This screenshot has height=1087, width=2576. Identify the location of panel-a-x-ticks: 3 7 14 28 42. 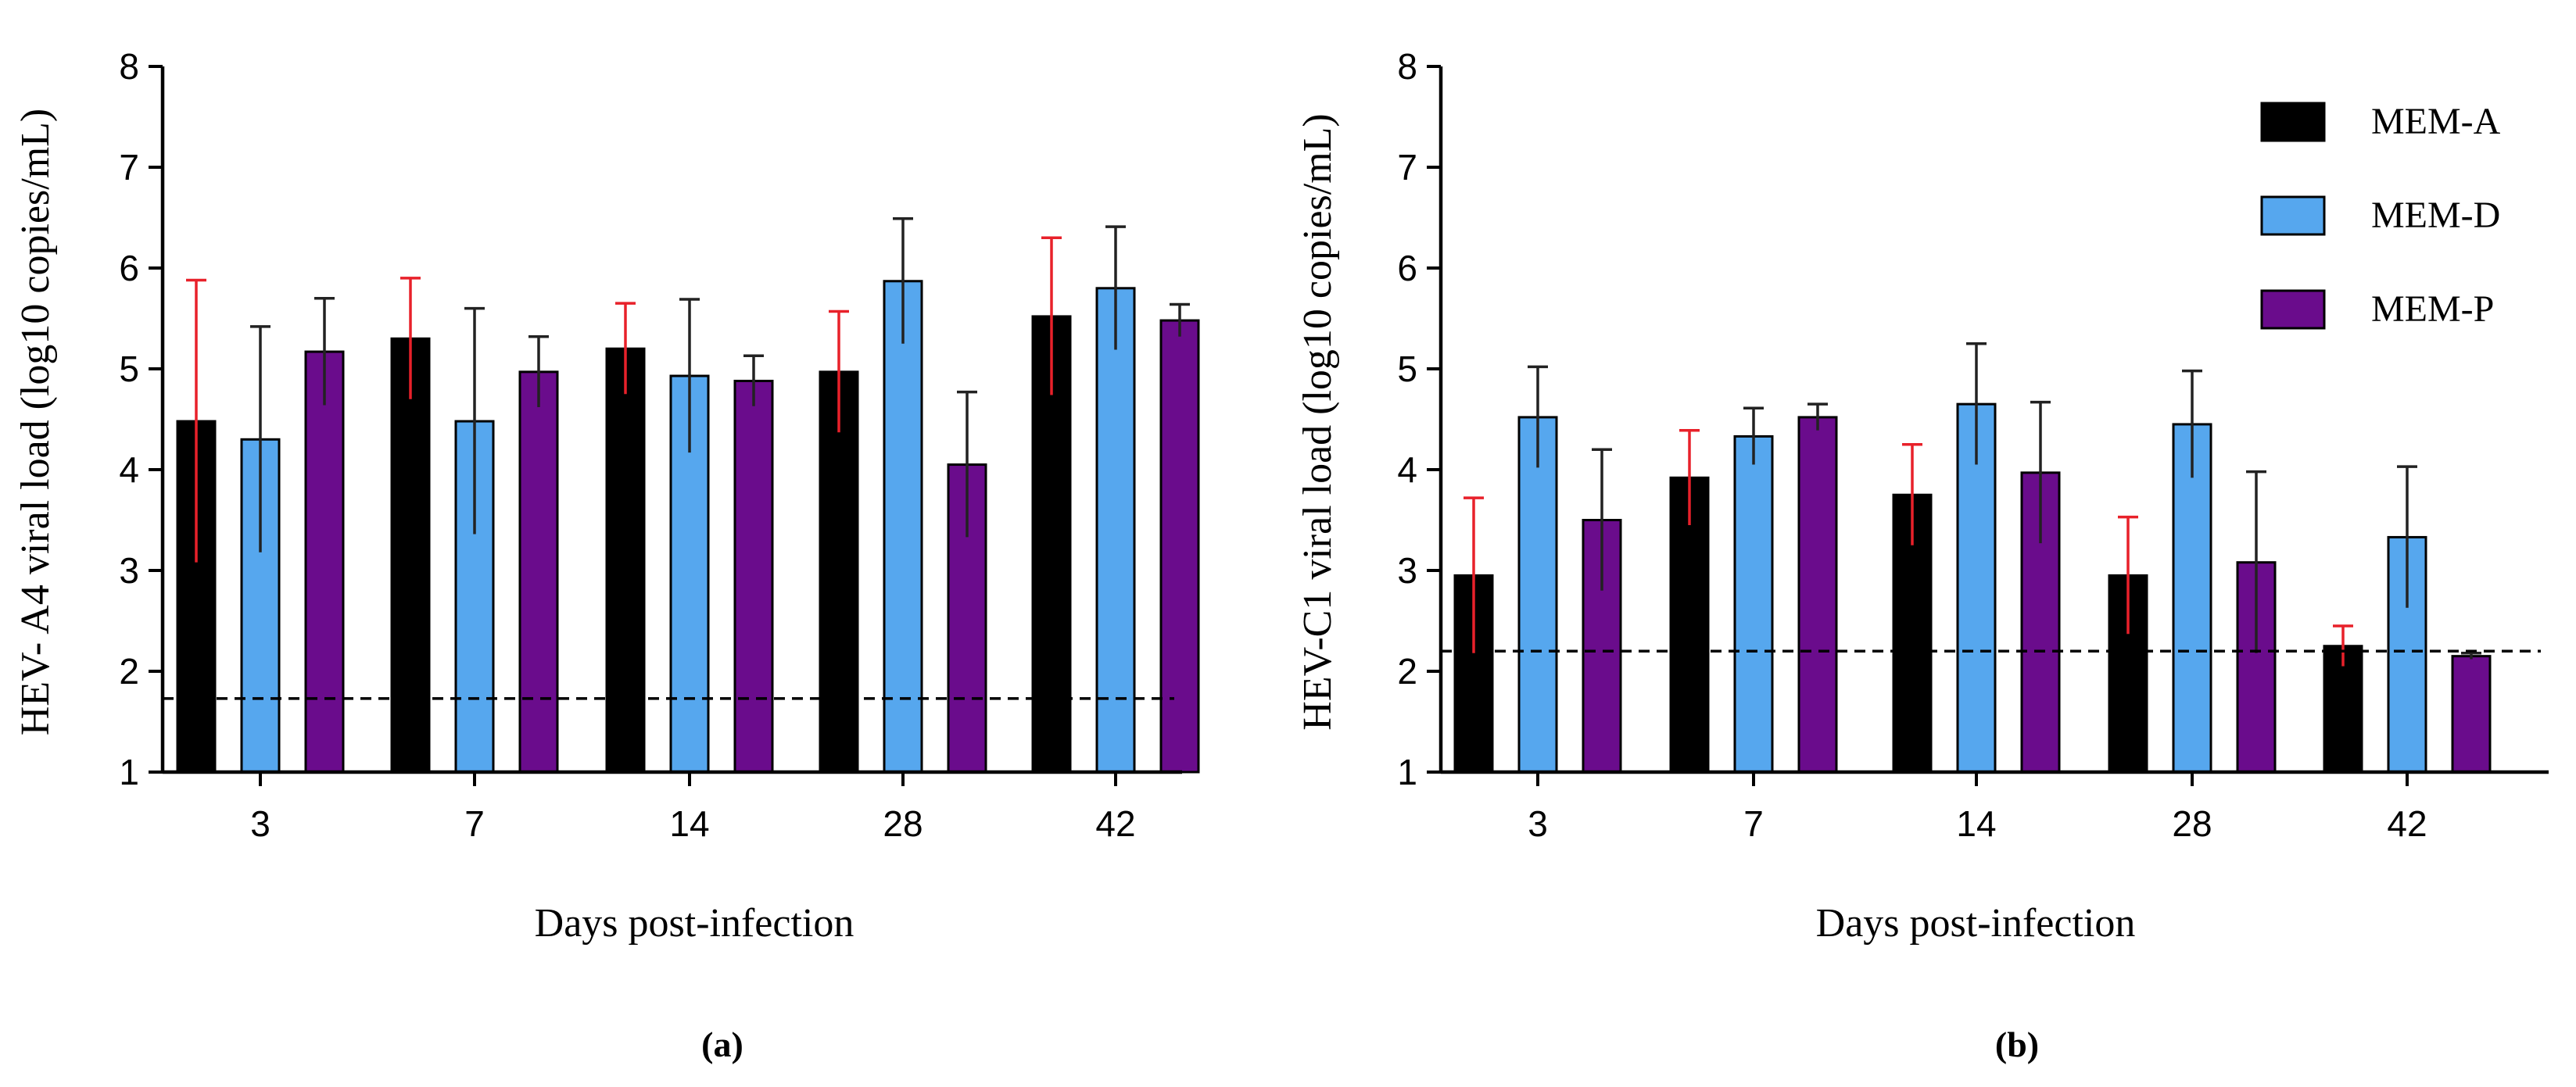
(693, 808).